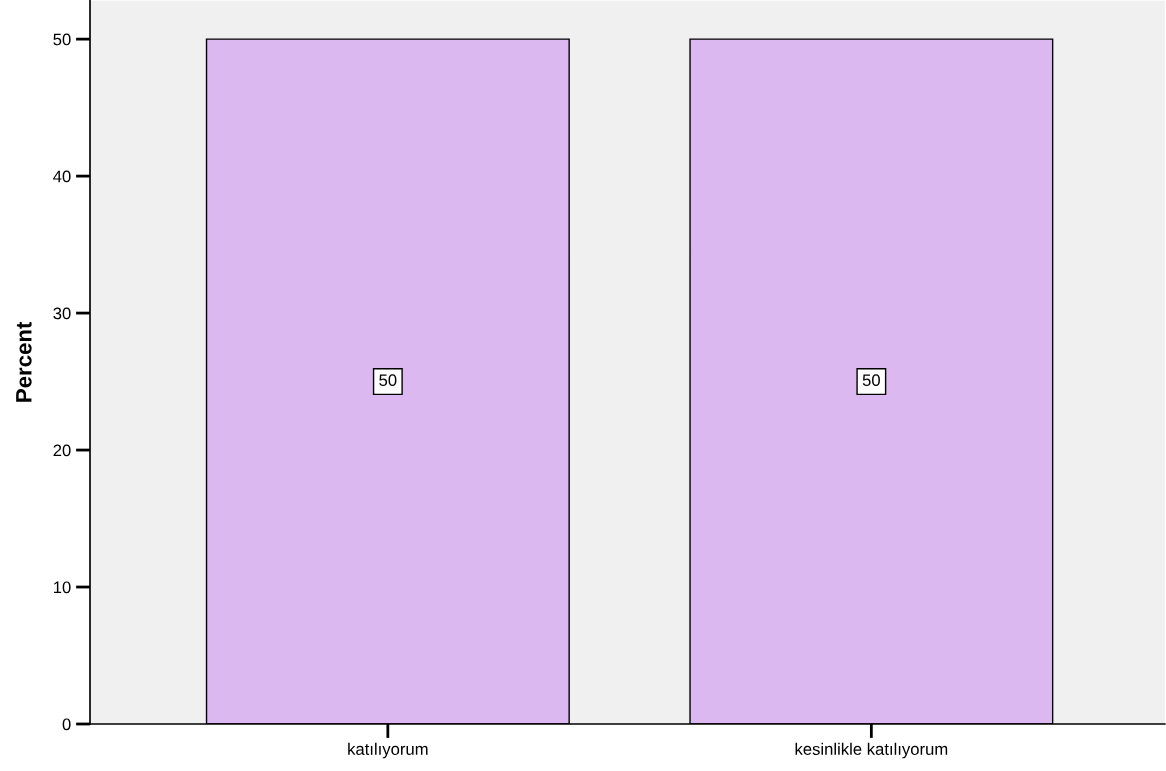  What do you see at coordinates (388, 750) in the screenshot?
I see `x-tick-label: katılıyorum` at bounding box center [388, 750].